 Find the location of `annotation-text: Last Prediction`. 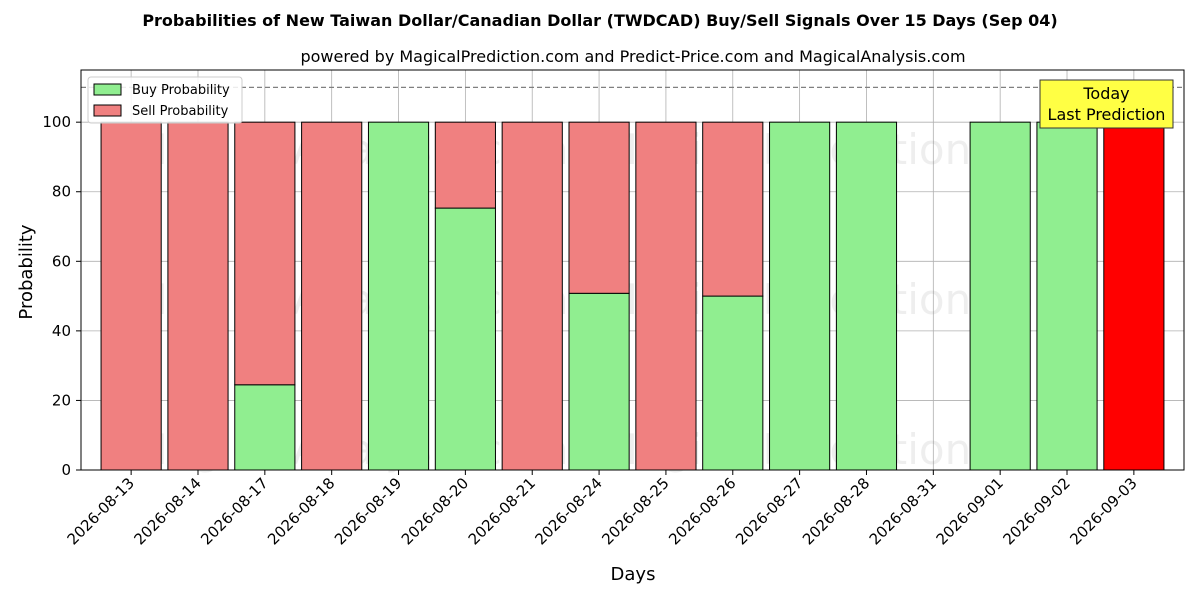

annotation-text: Last Prediction is located at coordinates (1107, 114).